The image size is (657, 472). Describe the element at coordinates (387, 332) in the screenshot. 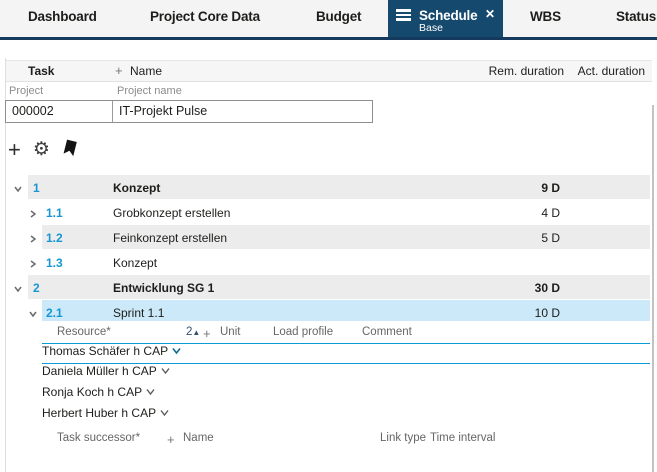

I see `column-header-comment: Comment` at that location.